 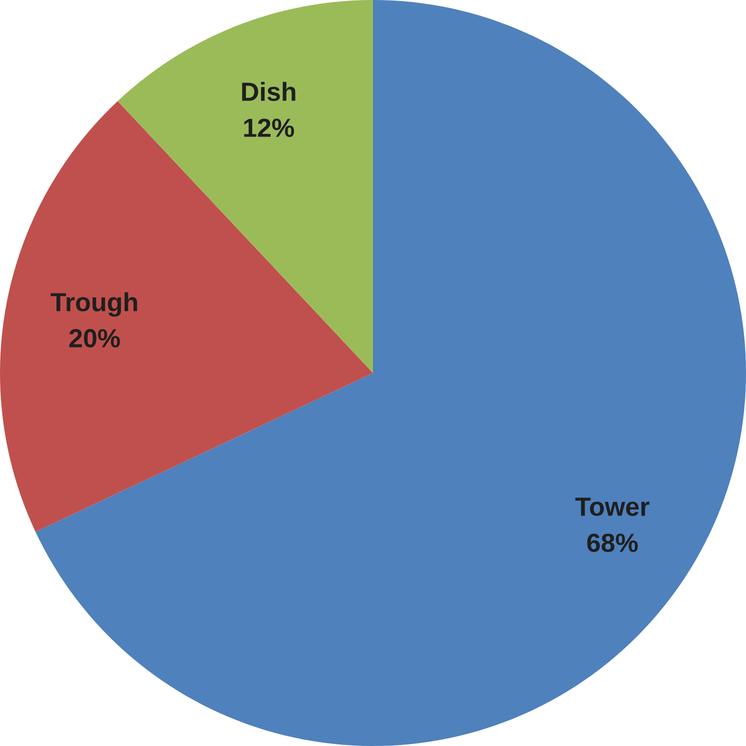 I want to click on data-label: 20%, so click(x=94, y=338).